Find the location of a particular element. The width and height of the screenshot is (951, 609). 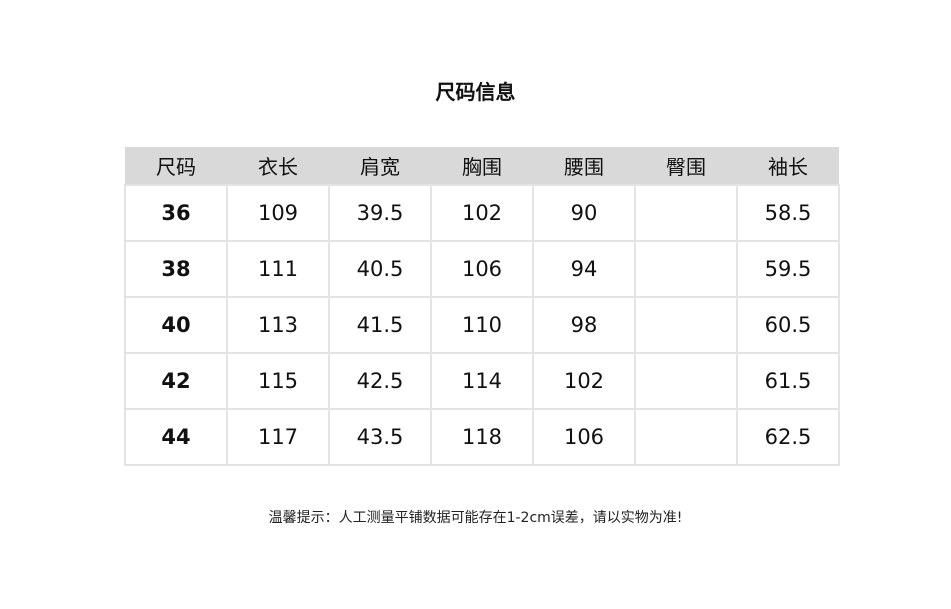

column-header: 臀围 is located at coordinates (686, 166).